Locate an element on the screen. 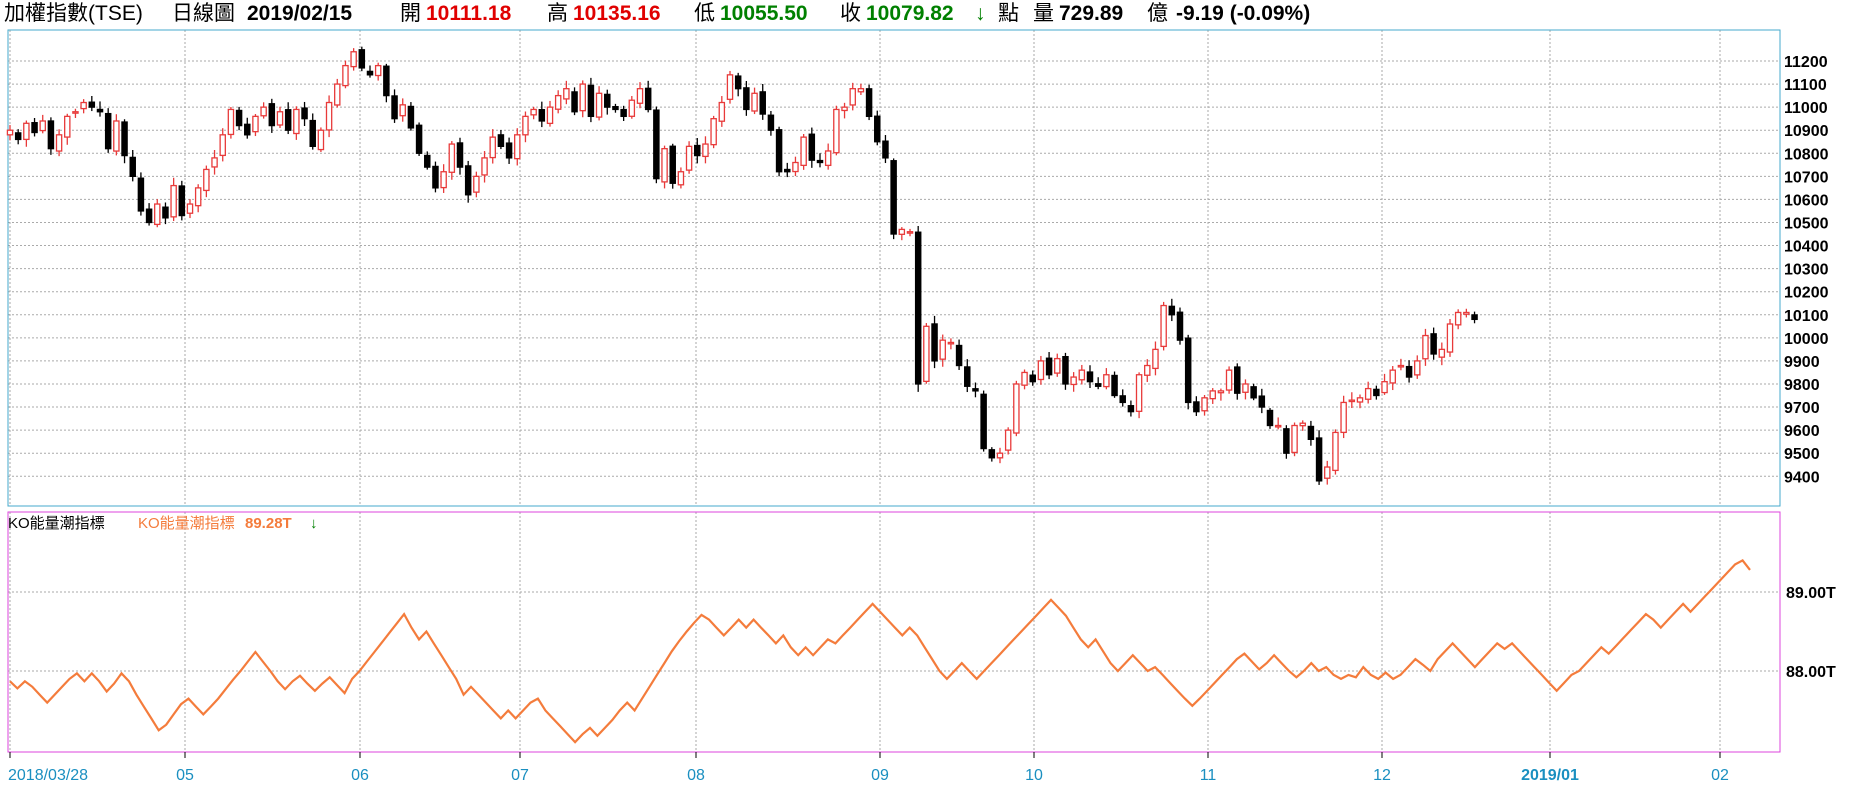 This screenshot has height=785, width=1860. price-y-tick: 11100 is located at coordinates (1805, 85).